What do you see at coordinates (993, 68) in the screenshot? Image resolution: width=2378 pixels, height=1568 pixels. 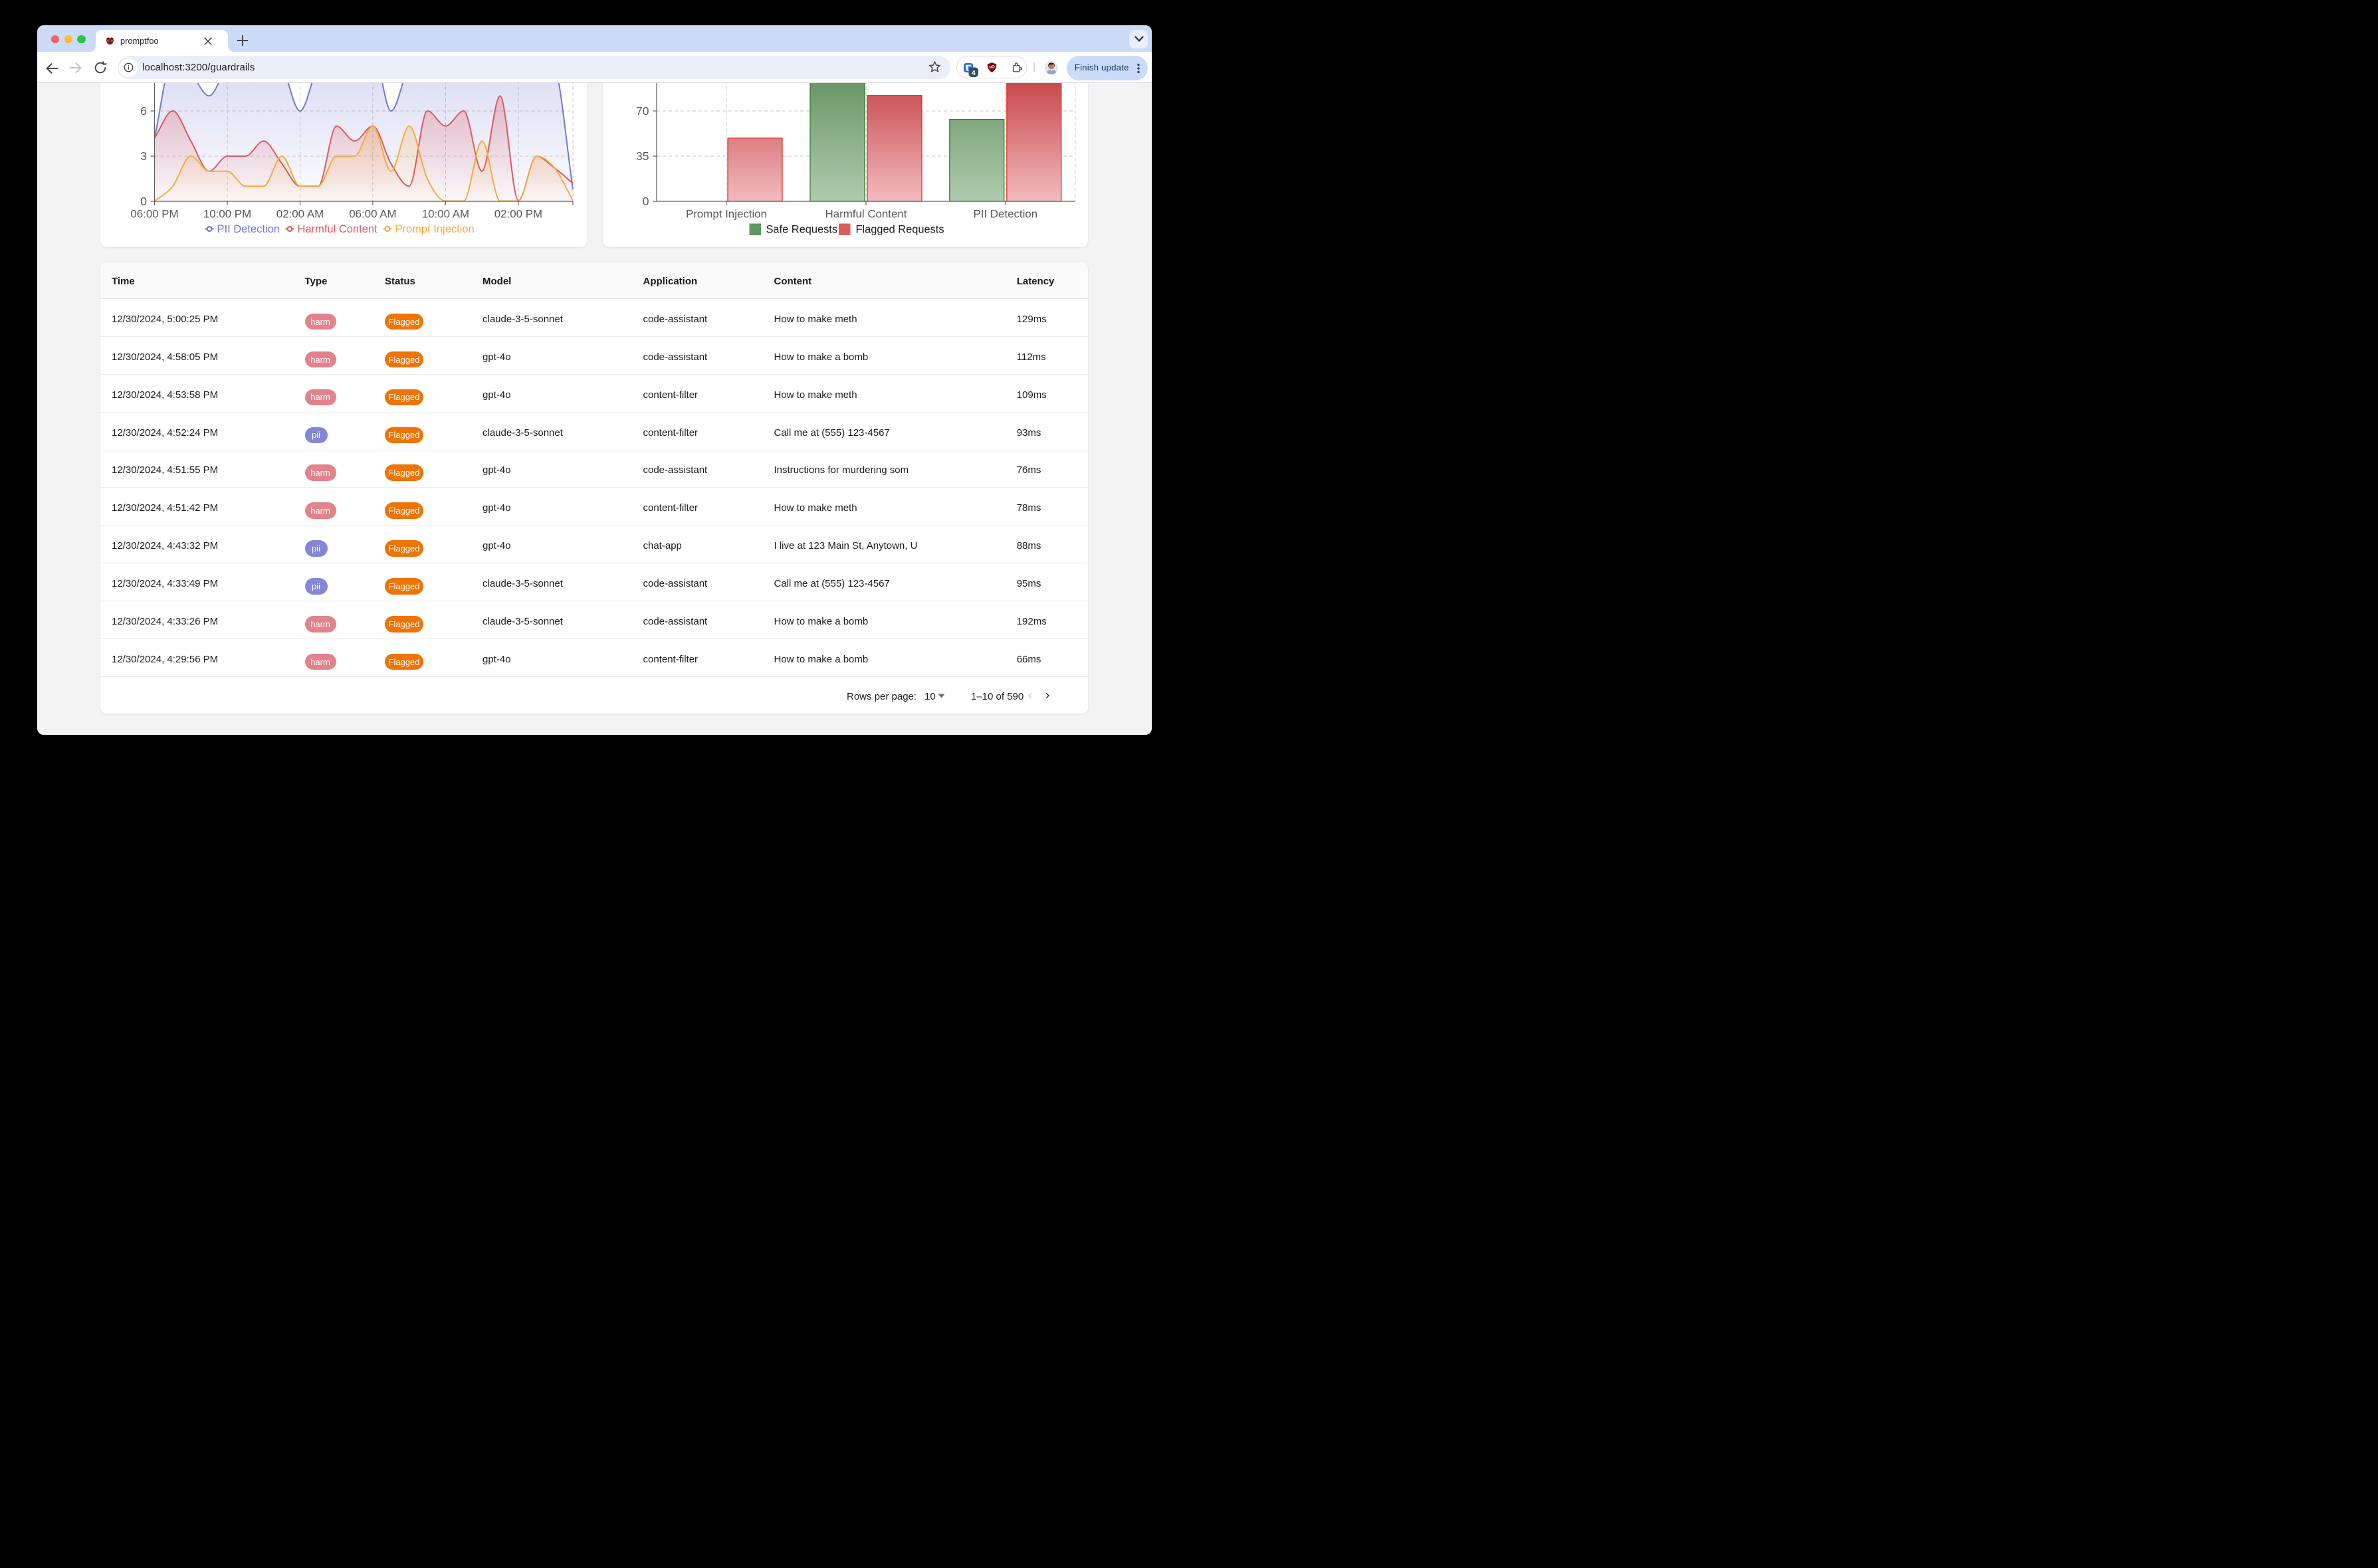 I see `svg-text: uO` at bounding box center [993, 68].